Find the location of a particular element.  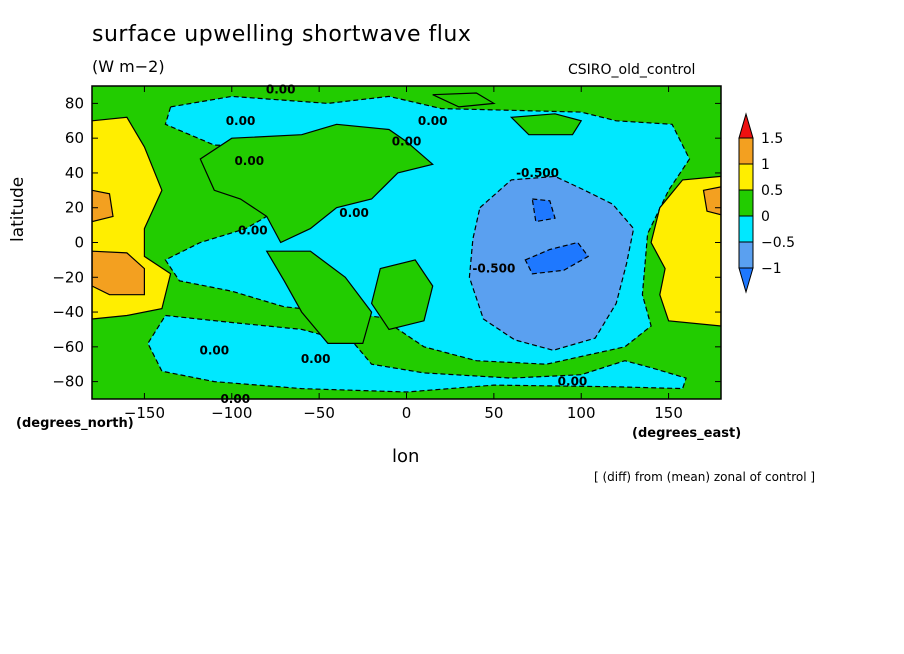

colorbar-label: 1 is located at coordinates (765, 165).